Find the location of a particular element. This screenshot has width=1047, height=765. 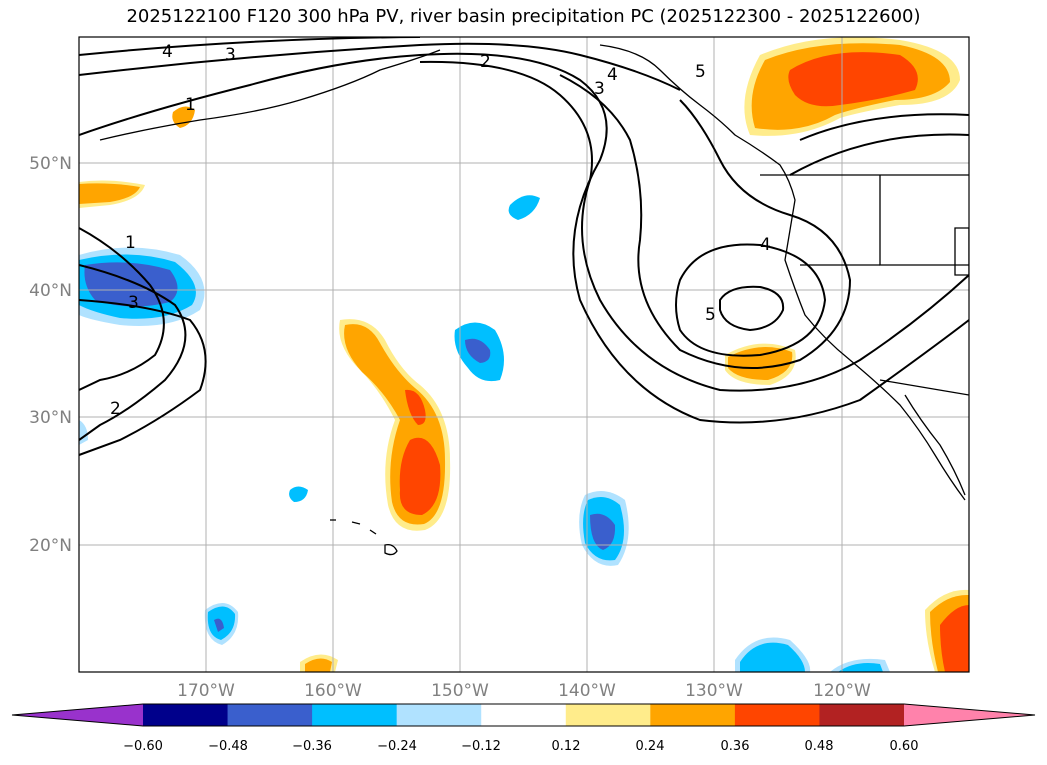

colorbar-tick-label: 0.24 is located at coordinates (650, 746).